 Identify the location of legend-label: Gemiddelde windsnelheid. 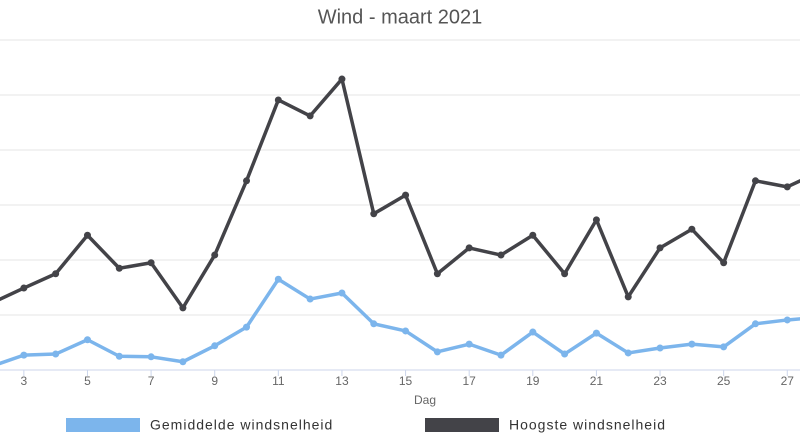
(241, 425).